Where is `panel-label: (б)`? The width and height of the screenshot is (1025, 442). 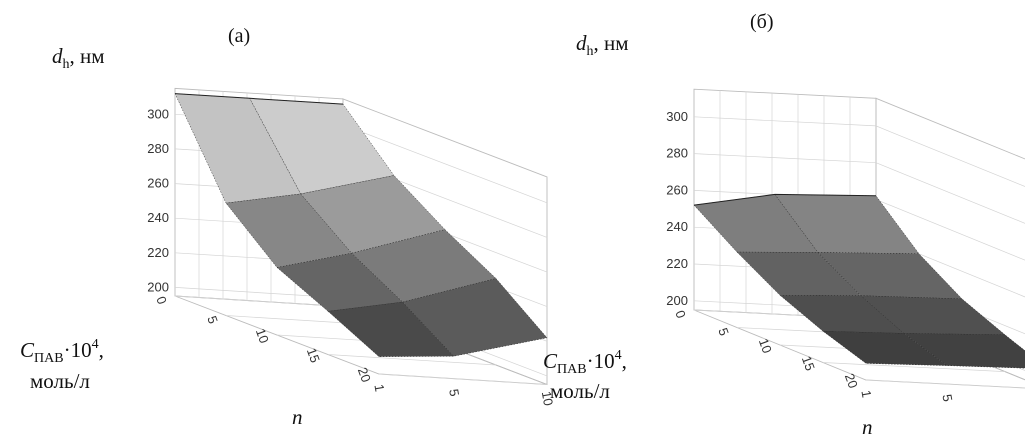 panel-label: (б) is located at coordinates (762, 22).